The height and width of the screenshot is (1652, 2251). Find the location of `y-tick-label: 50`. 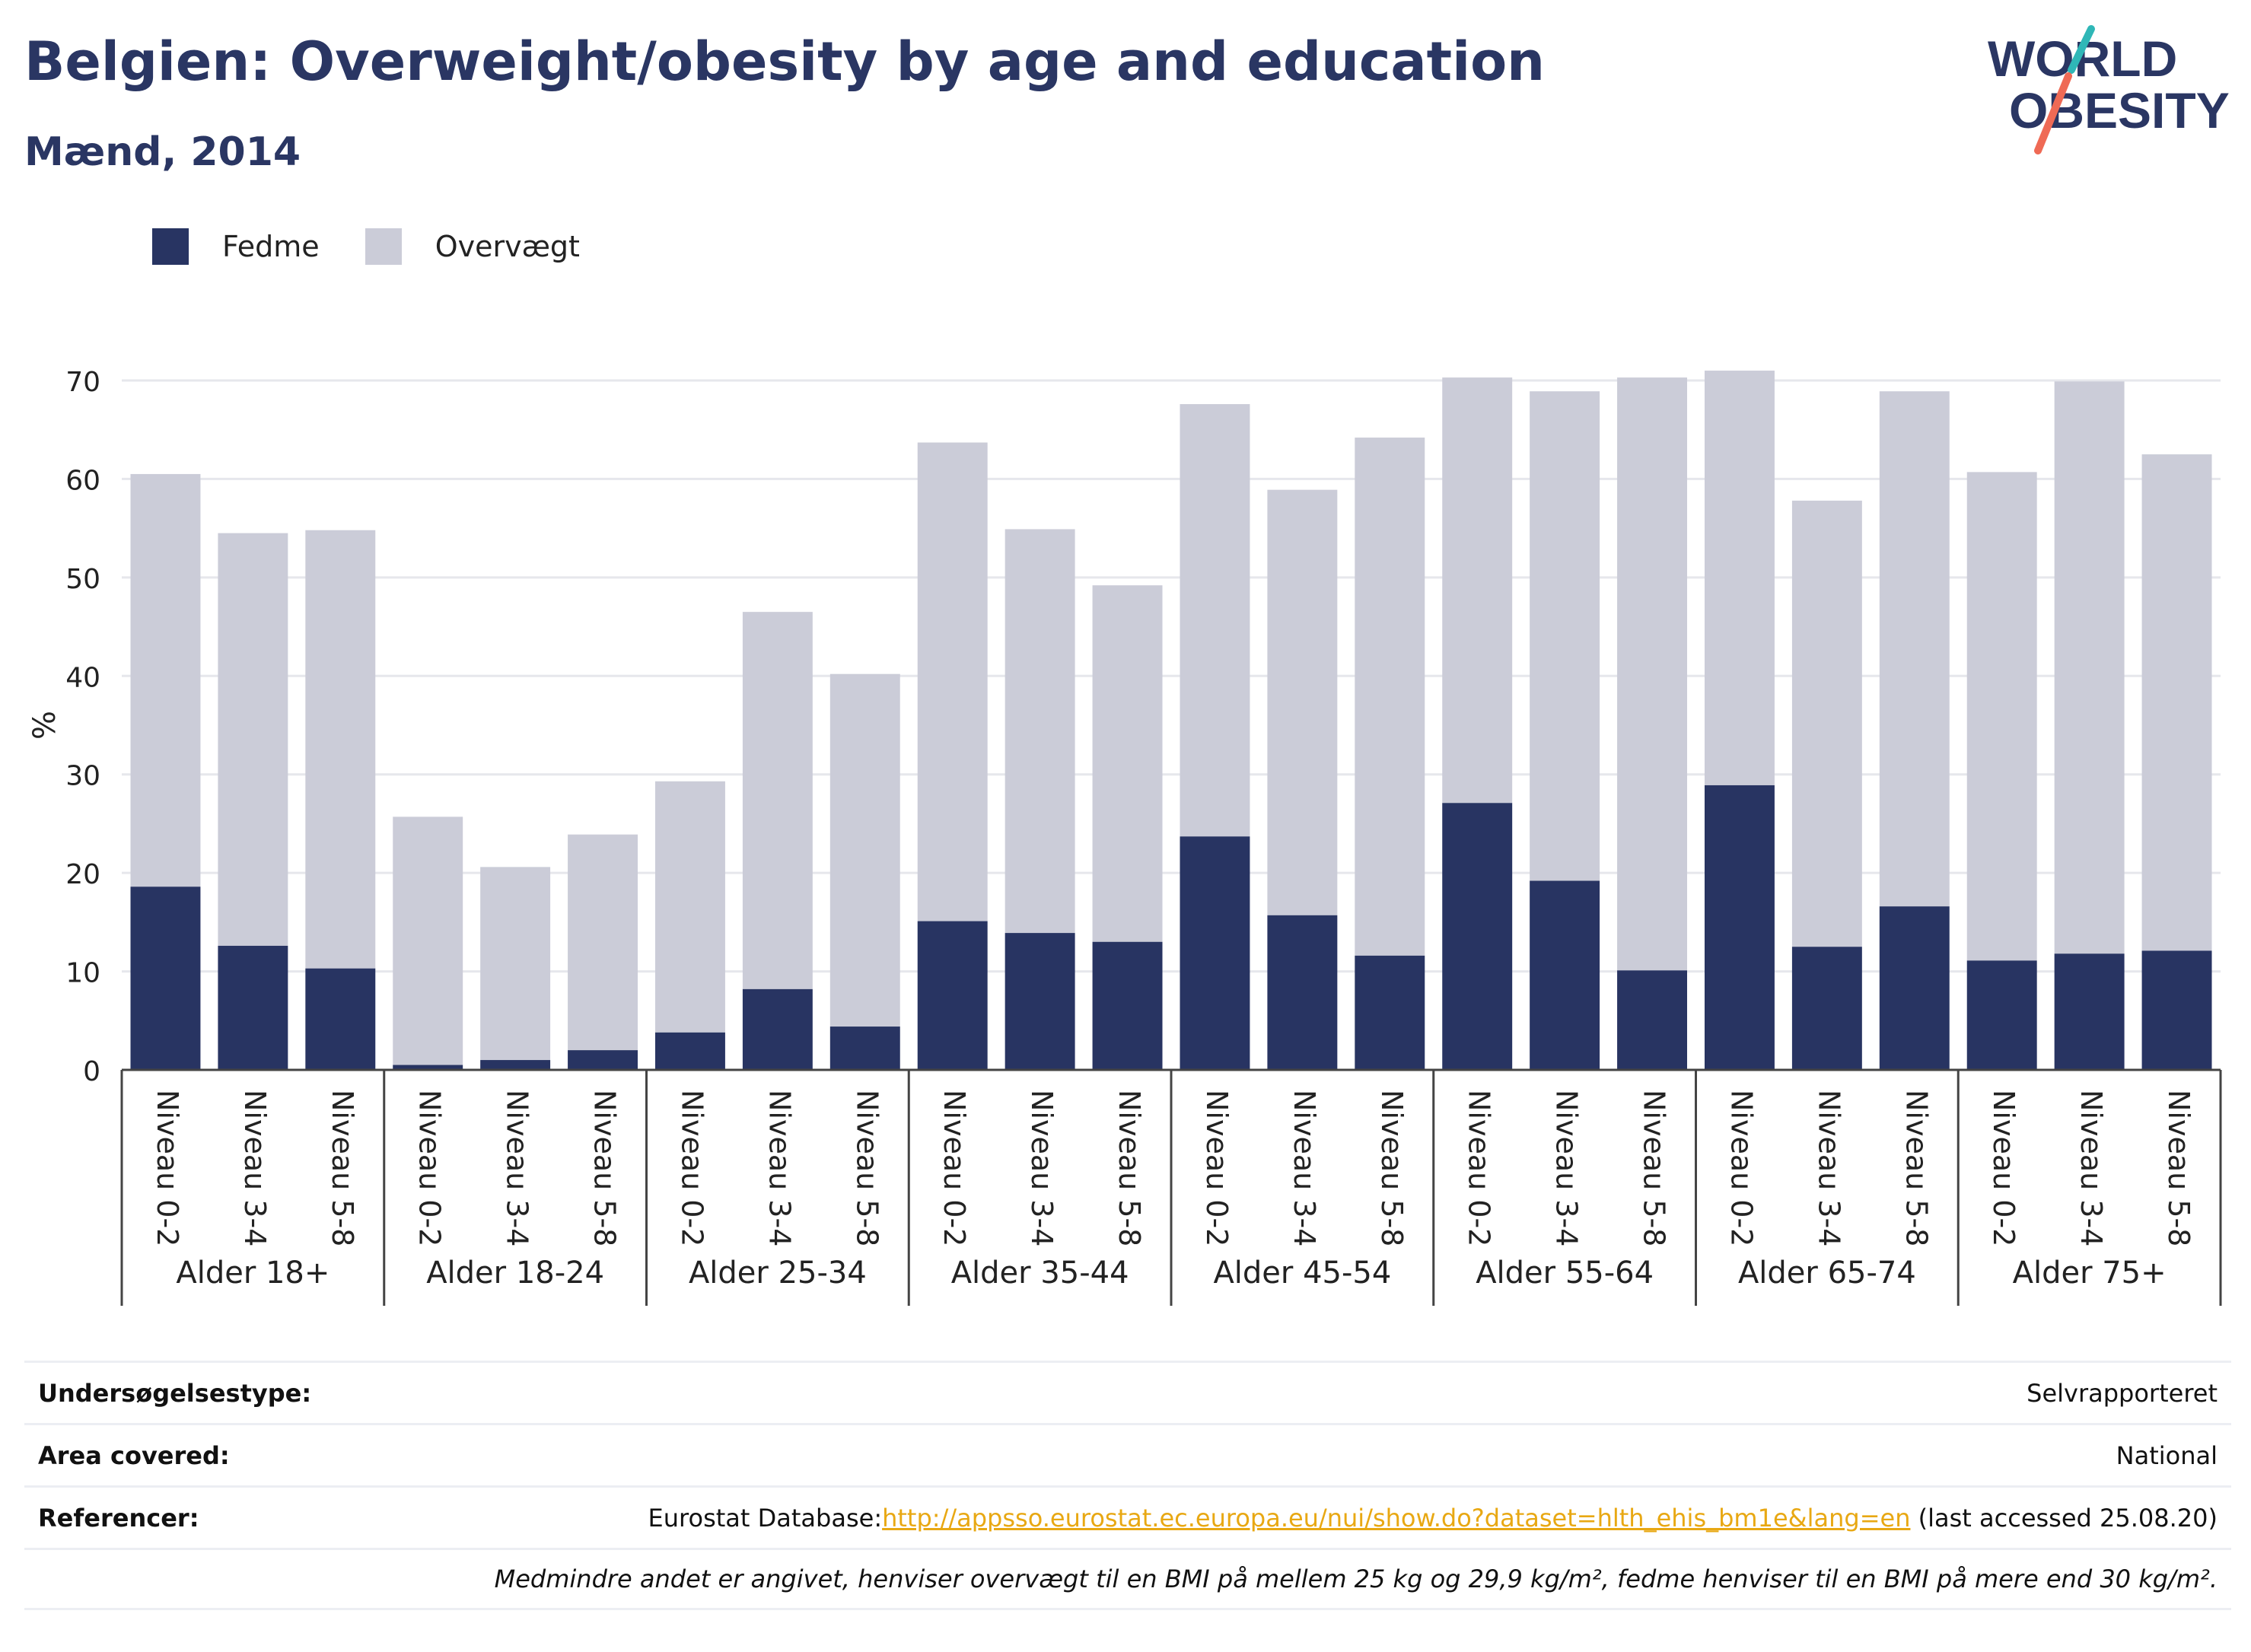

y-tick-label: 50 is located at coordinates (82, 579).